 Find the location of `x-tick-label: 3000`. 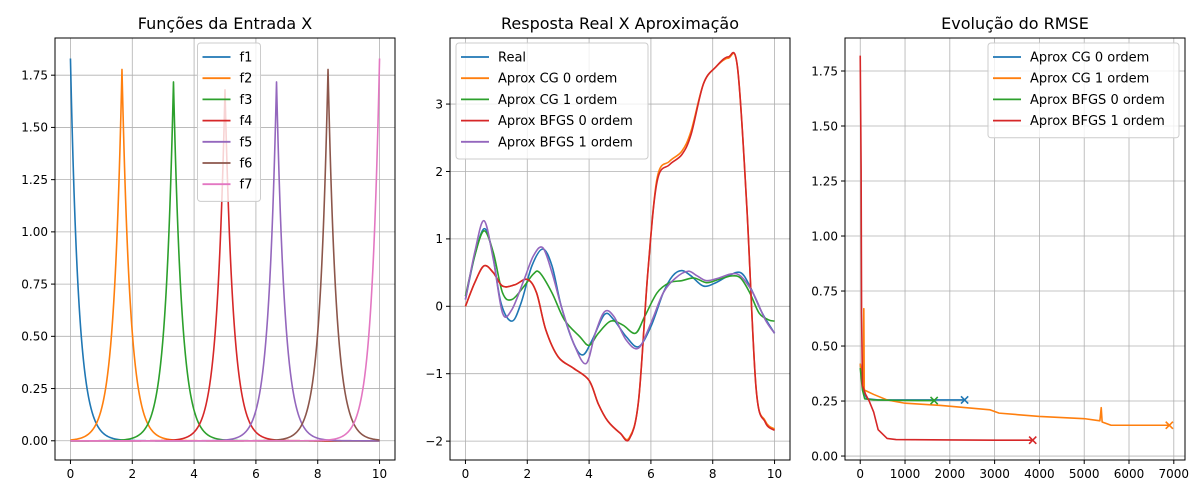

x-tick-label: 3000 is located at coordinates (994, 474).